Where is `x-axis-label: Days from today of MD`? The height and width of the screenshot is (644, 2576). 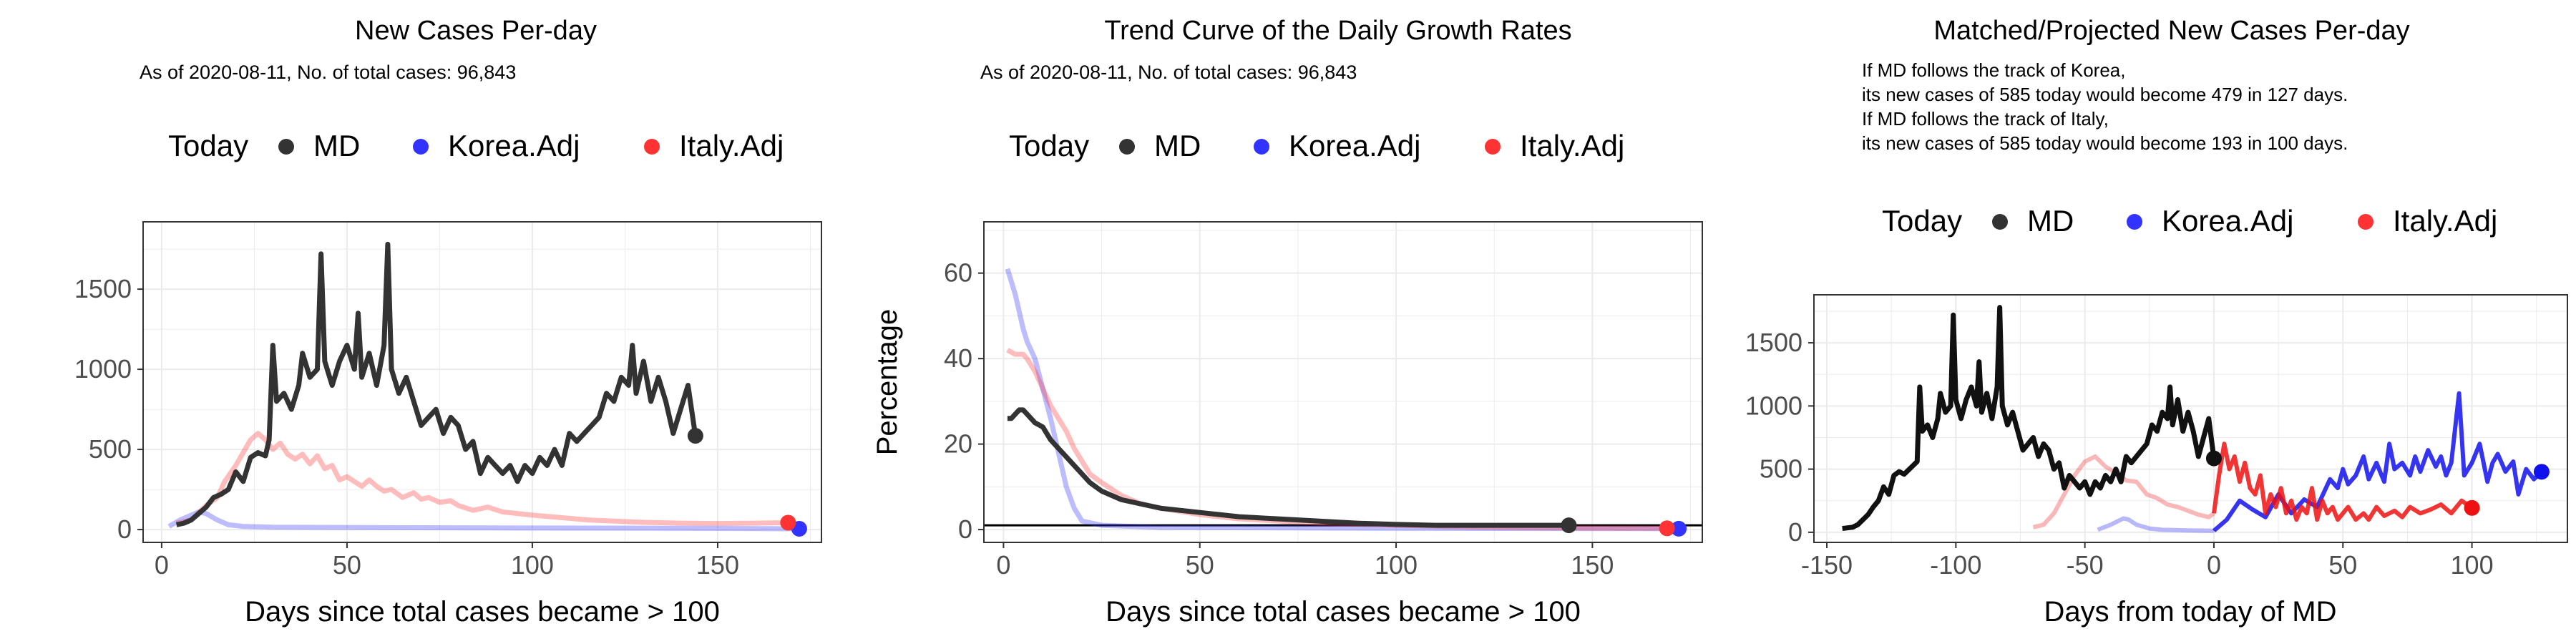 x-axis-label: Days from today of MD is located at coordinates (2190, 612).